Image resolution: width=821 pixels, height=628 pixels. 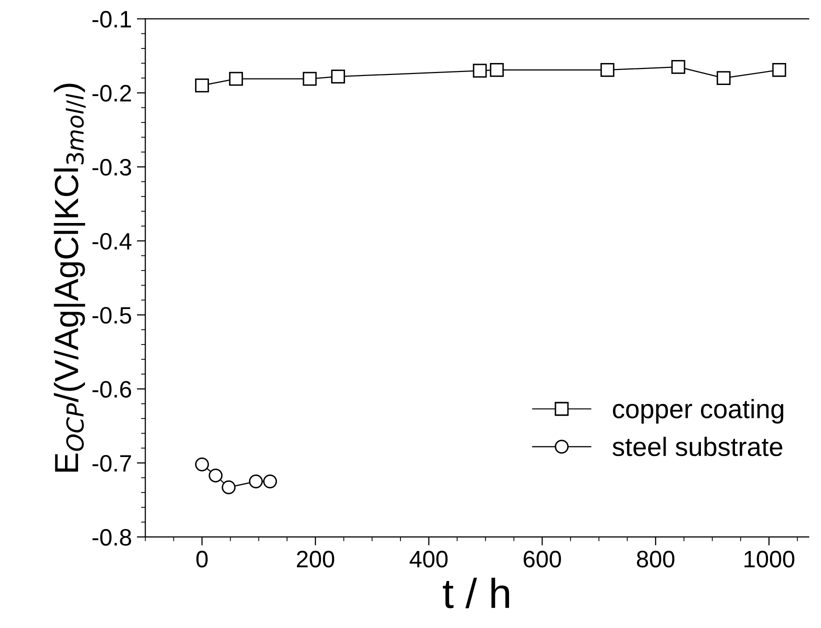 I want to click on x-tick-label: 1000, so click(x=769, y=559).